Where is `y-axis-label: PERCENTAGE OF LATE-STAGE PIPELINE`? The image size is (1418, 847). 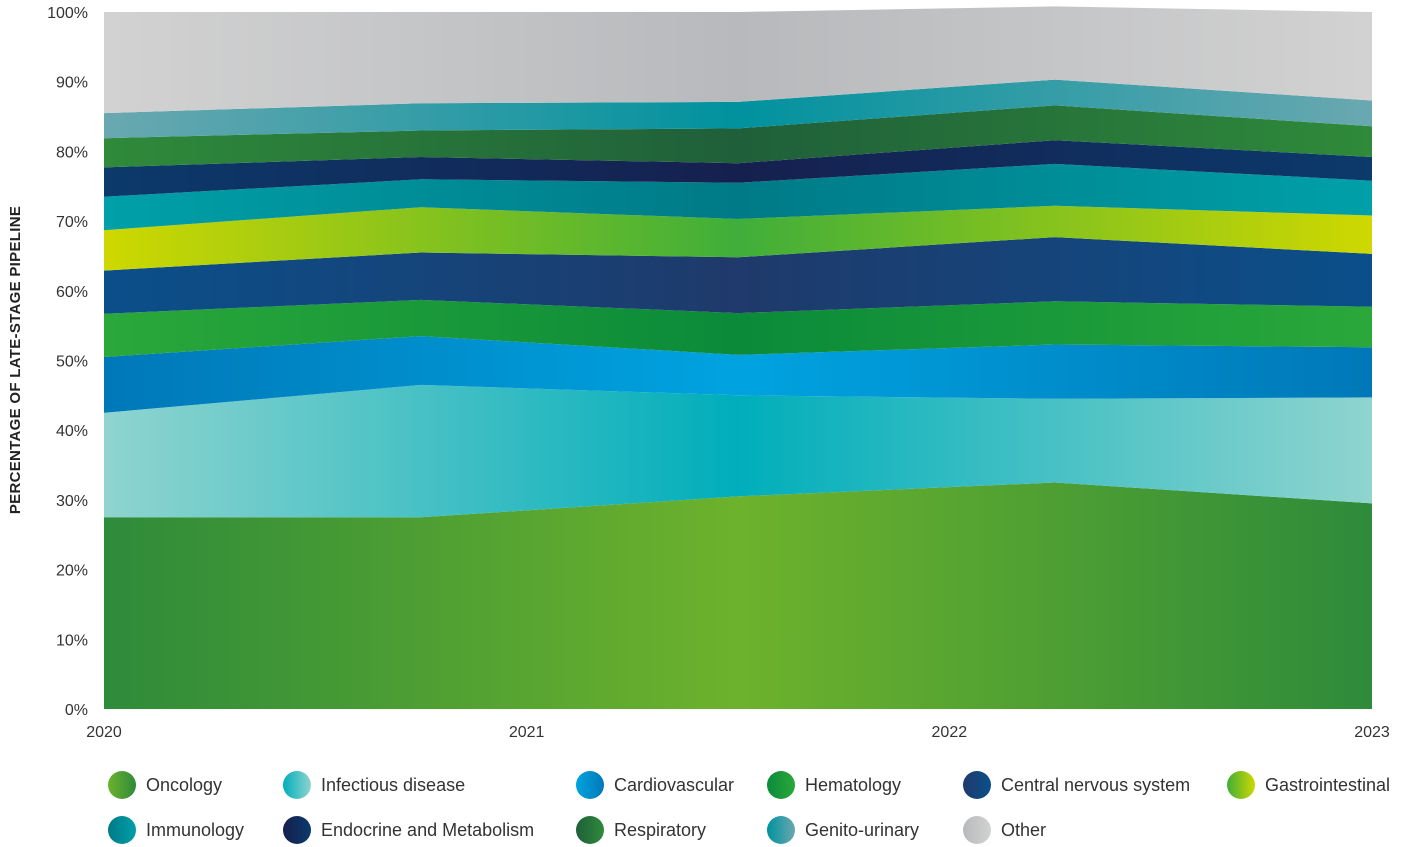 y-axis-label: PERCENTAGE OF LATE-STAGE PIPELINE is located at coordinates (15, 360).